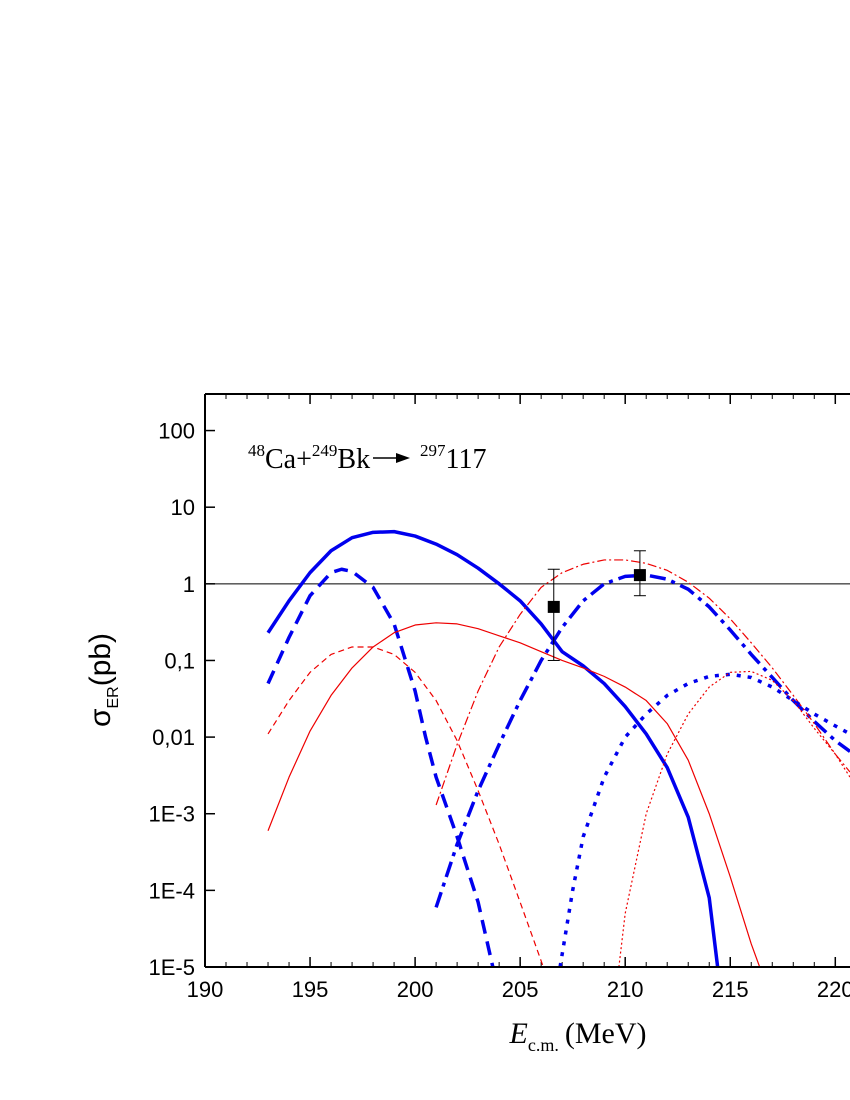  Describe the element at coordinates (100, 717) in the screenshot. I see `y-label-symbol: σ` at that location.